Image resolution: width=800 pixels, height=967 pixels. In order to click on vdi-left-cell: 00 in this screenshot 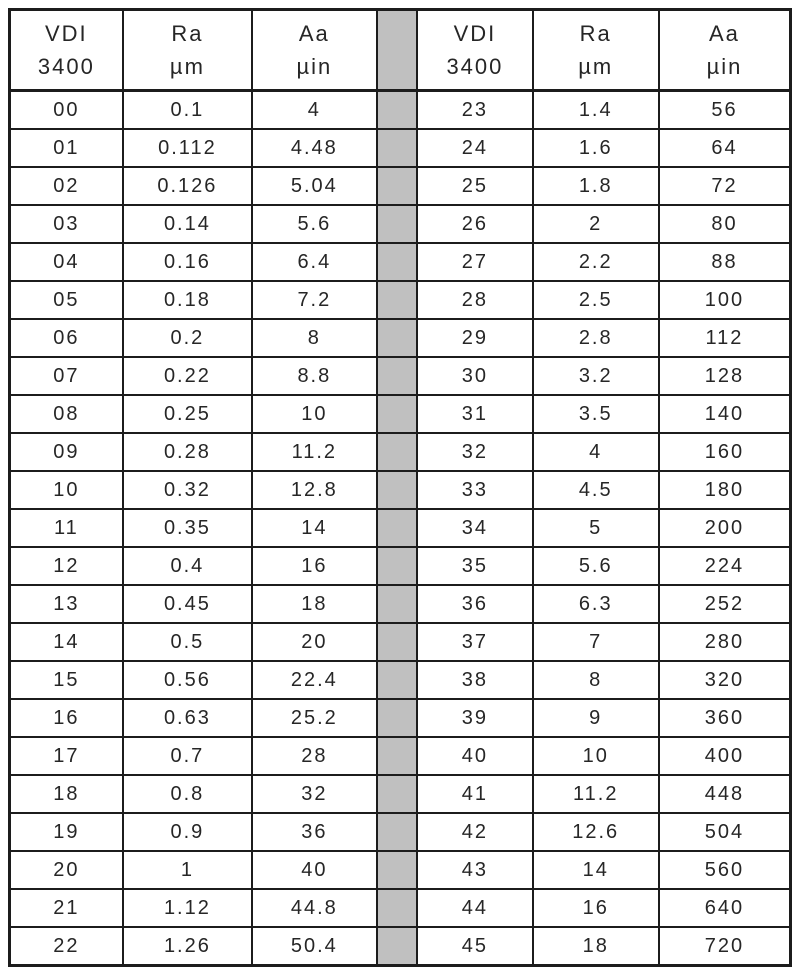, I will do `click(66, 109)`.